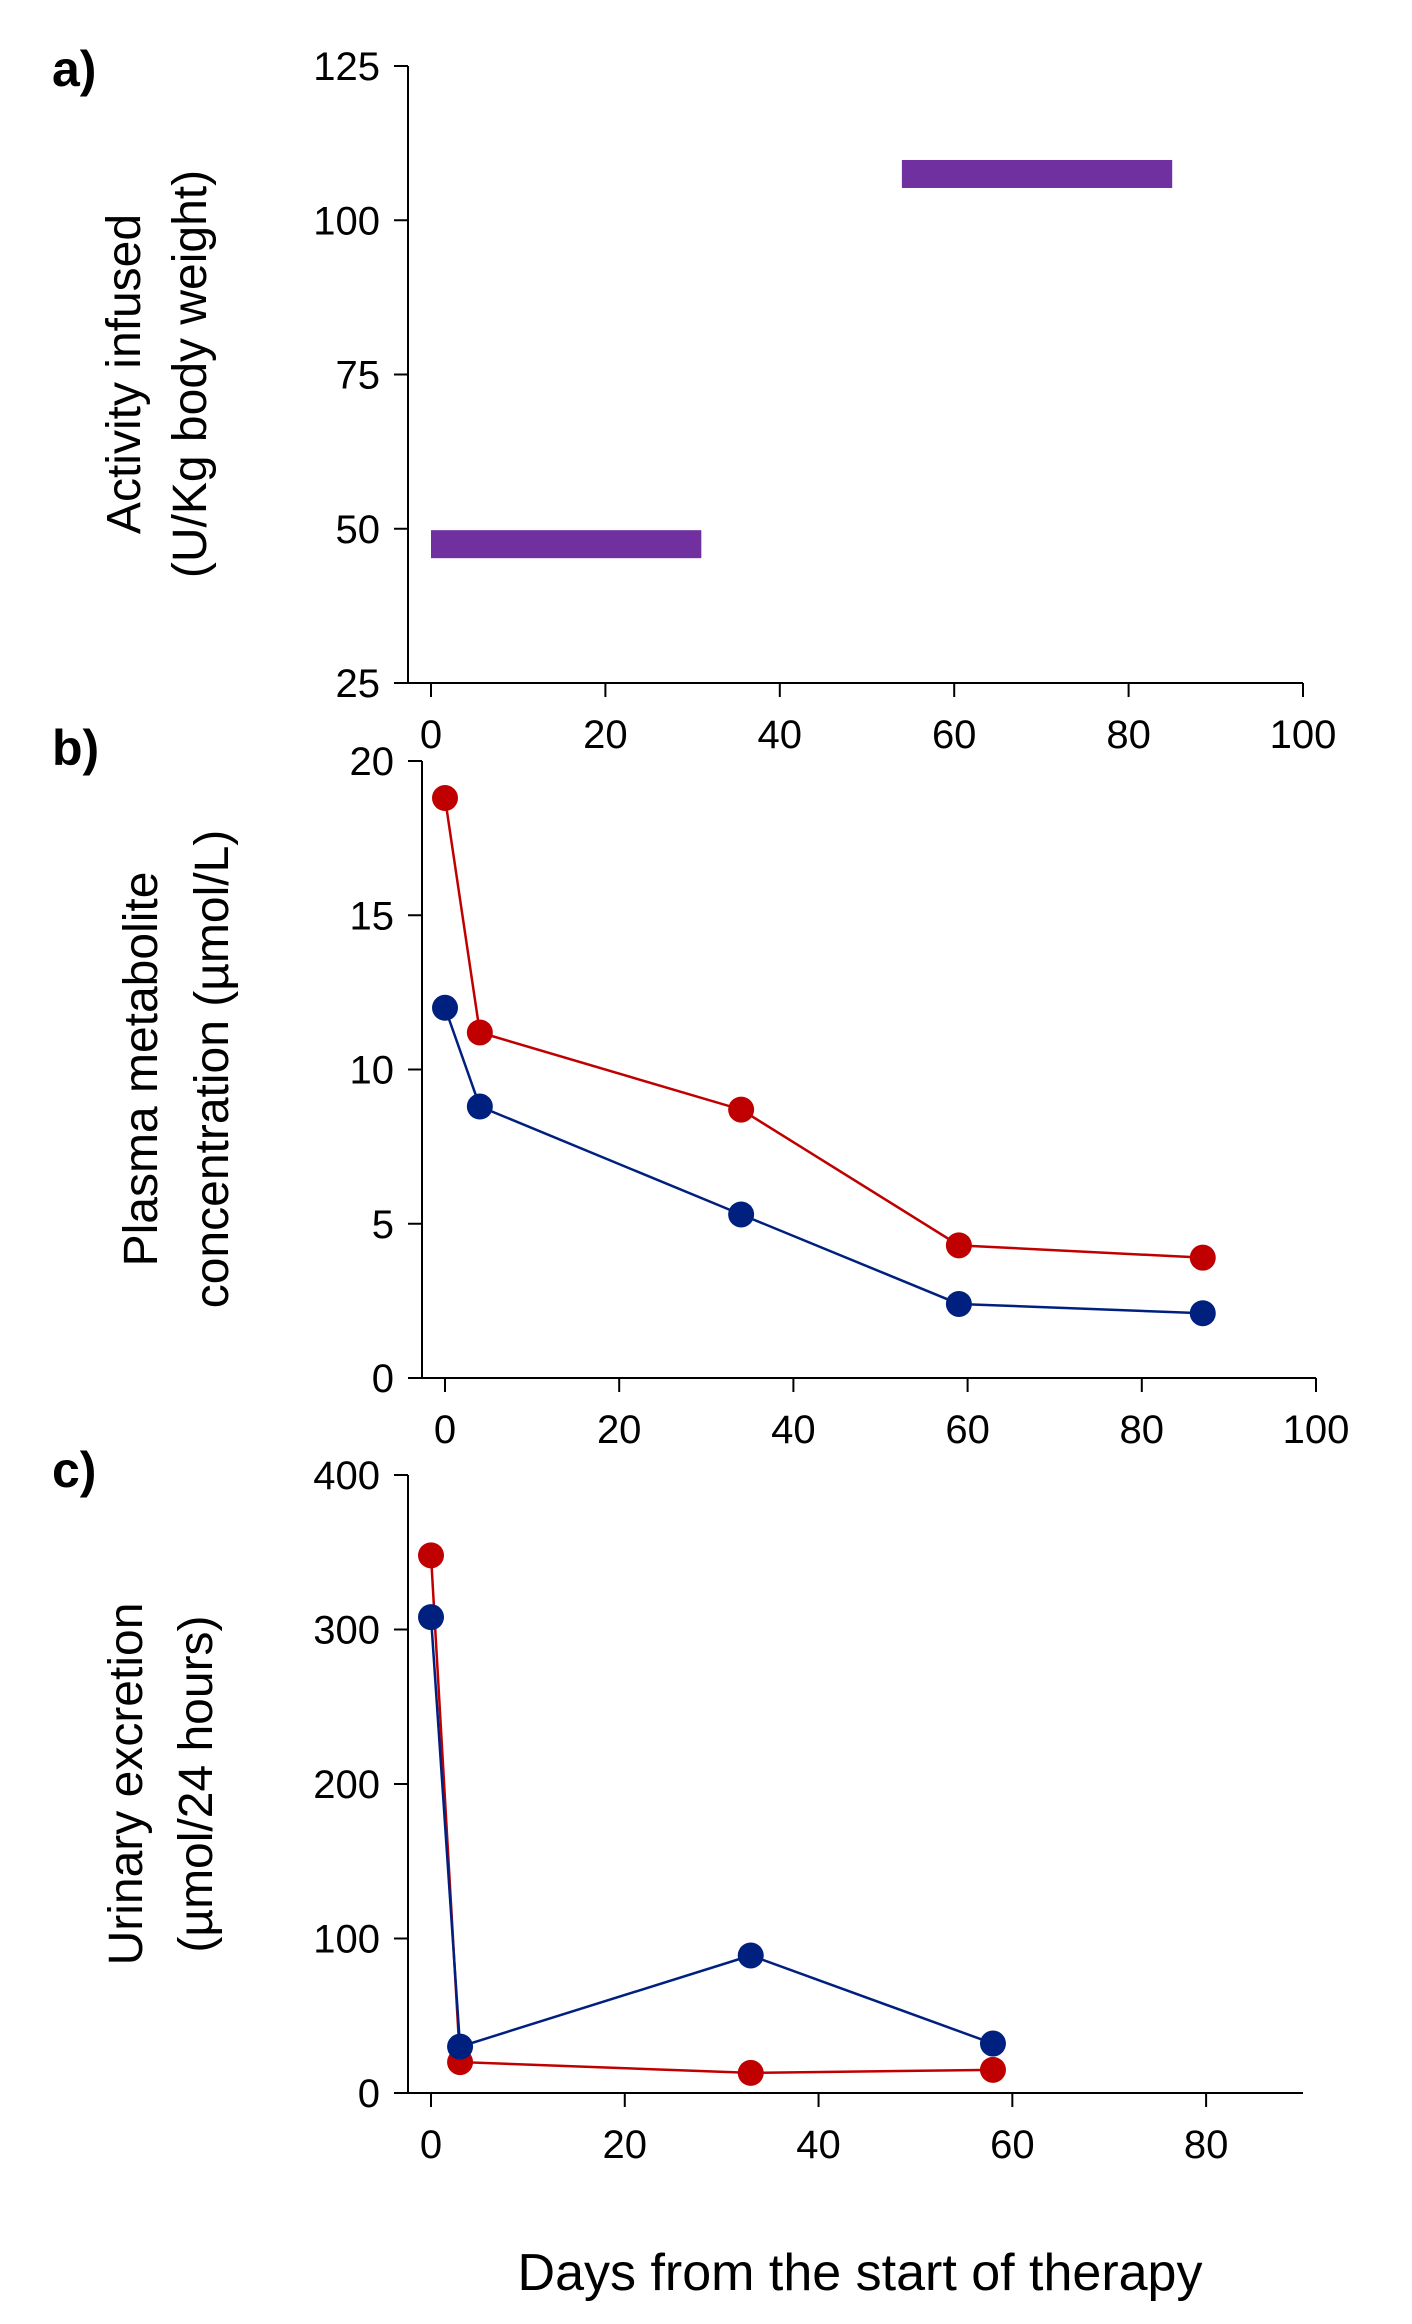 This screenshot has height=2324, width=1412. What do you see at coordinates (196, 1783) in the screenshot?
I see `y-axis-label: (µmol/24 hours)` at bounding box center [196, 1783].